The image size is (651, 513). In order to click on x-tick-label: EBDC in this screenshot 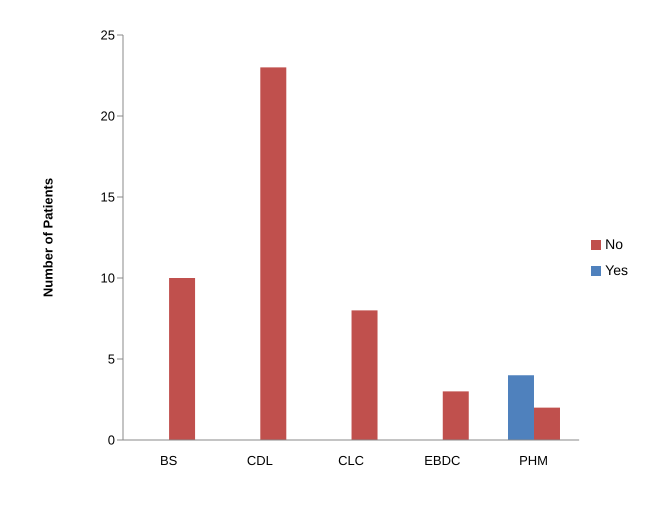, I will do `click(442, 460)`.